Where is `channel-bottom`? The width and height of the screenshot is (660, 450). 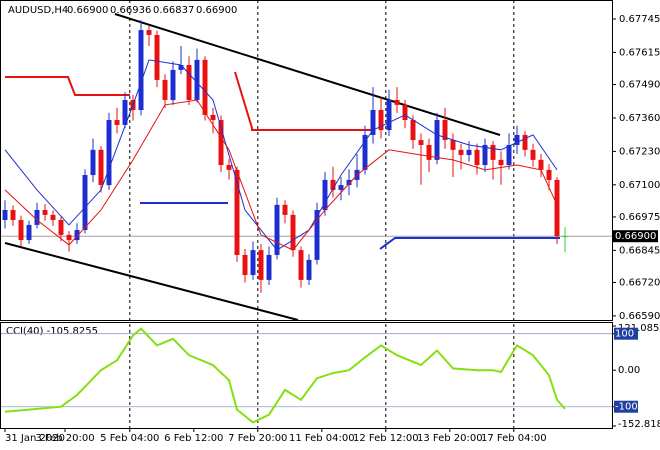
channel-bottom is located at coordinates (151, 281).